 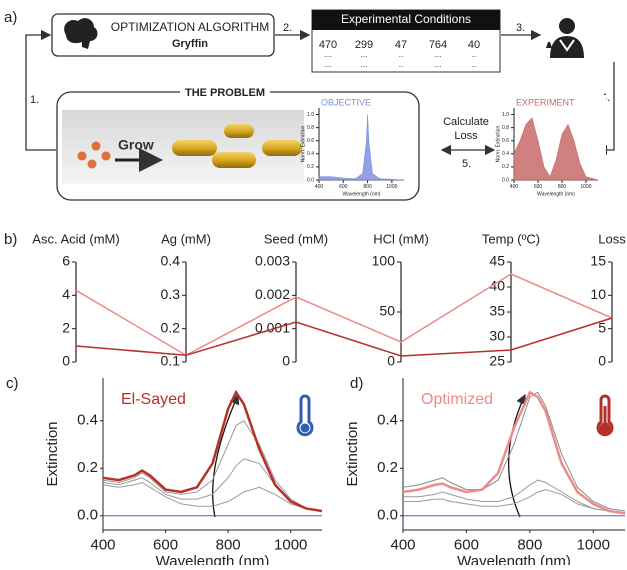 What do you see at coordinates (163, 35) in the screenshot?
I see `algorithm-box` at bounding box center [163, 35].